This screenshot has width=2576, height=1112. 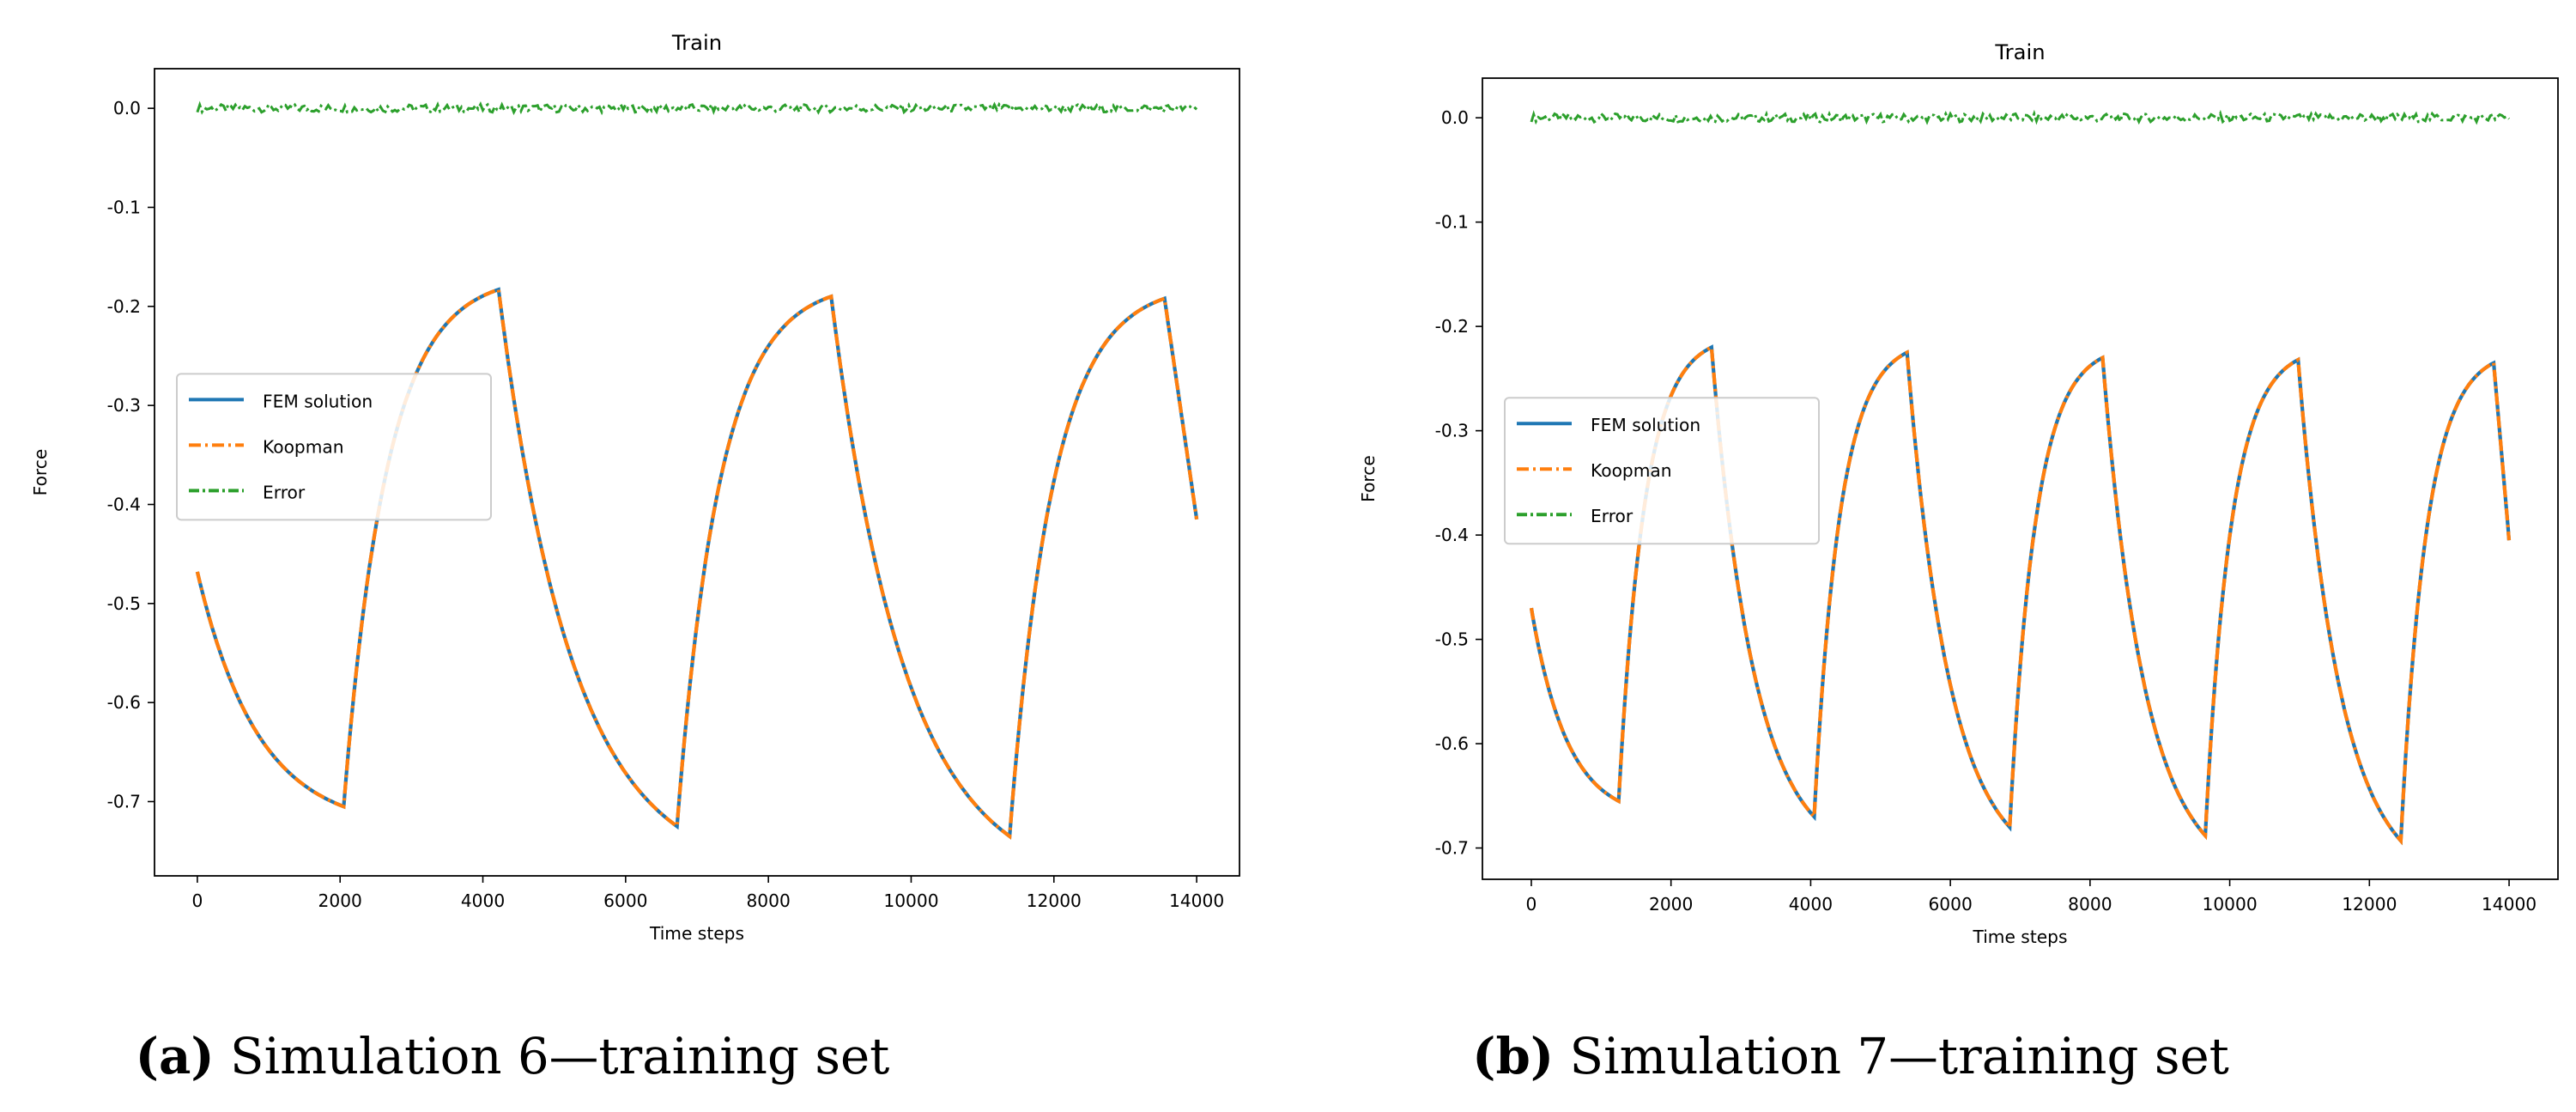 I want to click on panel-caption: (a) Simulation 6—training set, so click(x=513, y=1056).